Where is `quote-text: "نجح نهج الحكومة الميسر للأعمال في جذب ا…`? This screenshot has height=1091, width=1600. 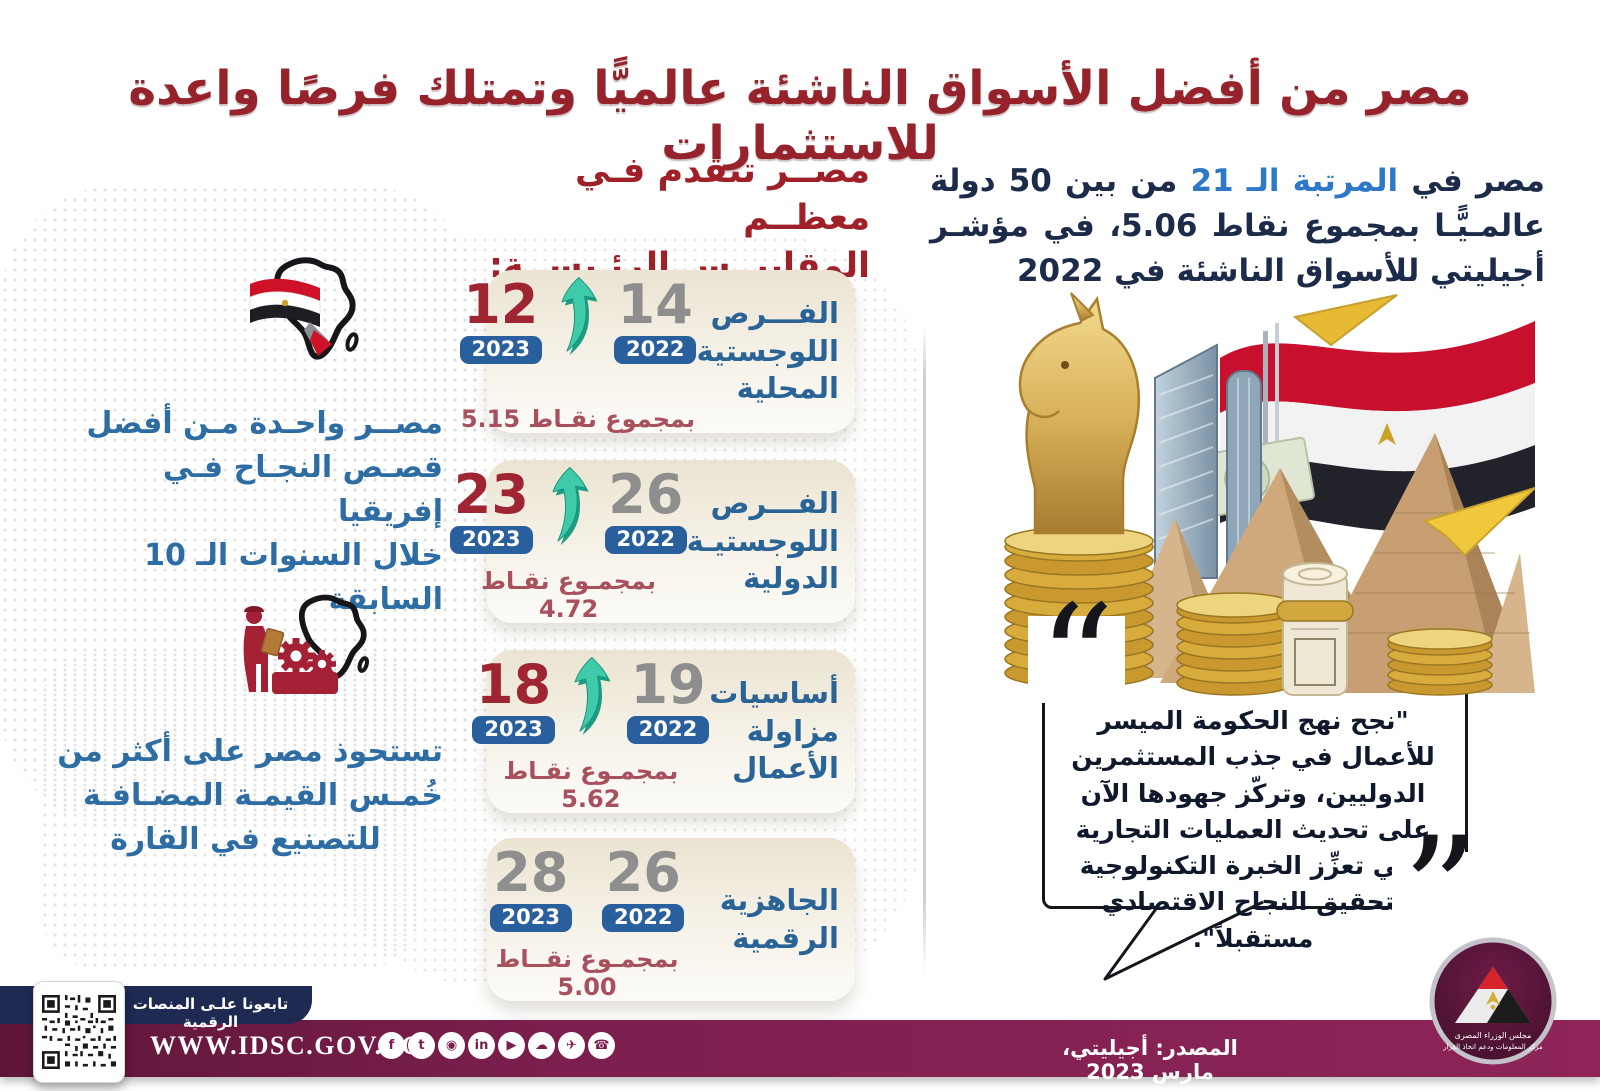
quote-text: "نجح نهج الحكومة الميسر للأعمال في جذب ا… is located at coordinates (1253, 829).